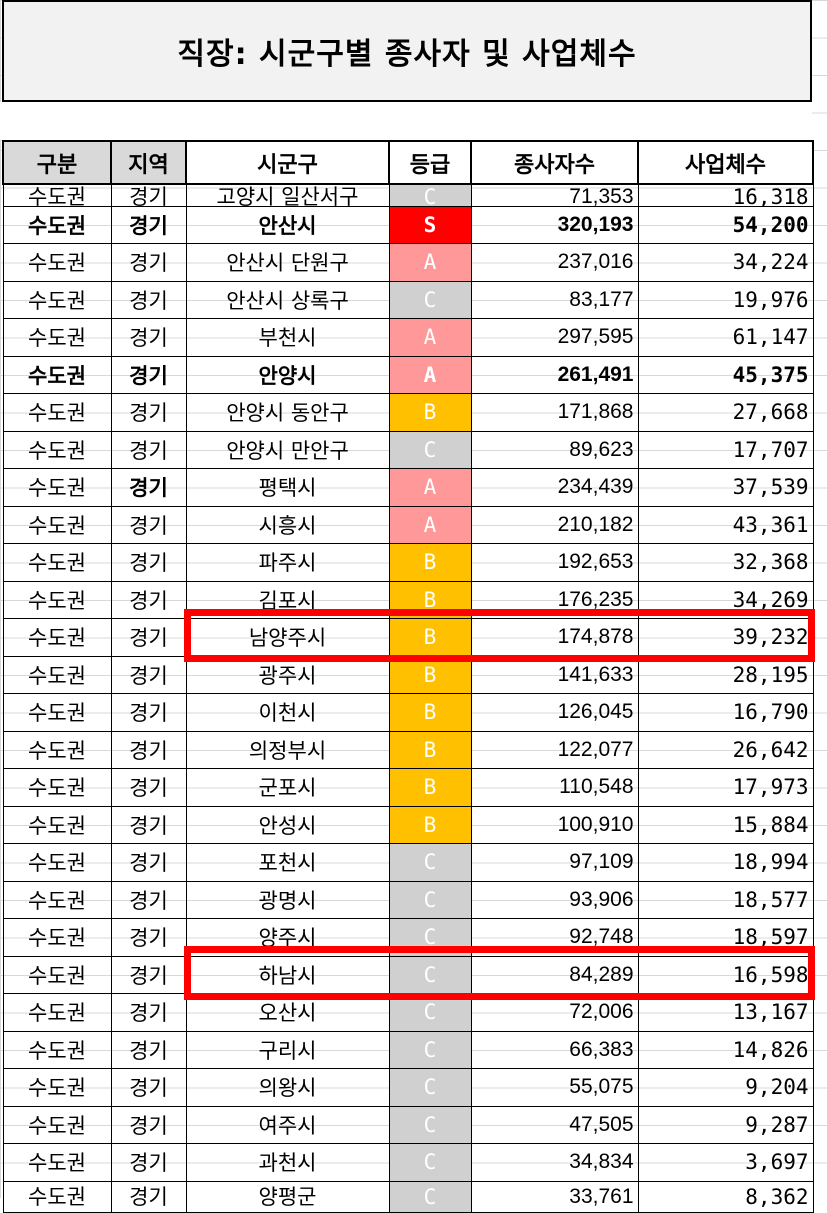 Image resolution: width=827 pixels, height=1213 pixels. Describe the element at coordinates (287, 1162) in the screenshot. I see `cell-district: 과천시` at that location.